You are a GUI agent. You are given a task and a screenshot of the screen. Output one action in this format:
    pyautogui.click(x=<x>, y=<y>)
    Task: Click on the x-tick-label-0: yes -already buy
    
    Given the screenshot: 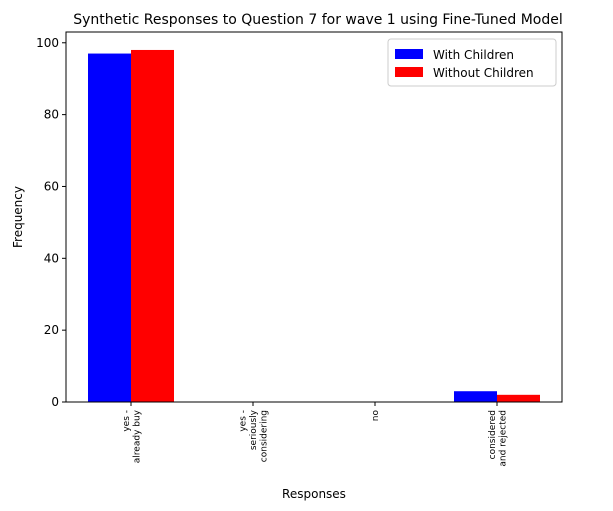 What is the action you would take?
    pyautogui.click(x=132, y=436)
    